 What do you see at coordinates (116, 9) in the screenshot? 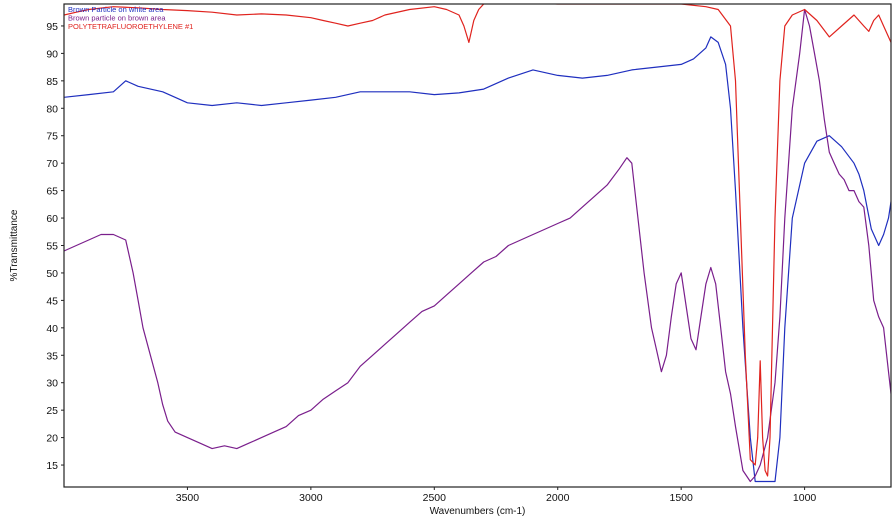
I see `legend-entry: Brown Particle on white area` at bounding box center [116, 9].